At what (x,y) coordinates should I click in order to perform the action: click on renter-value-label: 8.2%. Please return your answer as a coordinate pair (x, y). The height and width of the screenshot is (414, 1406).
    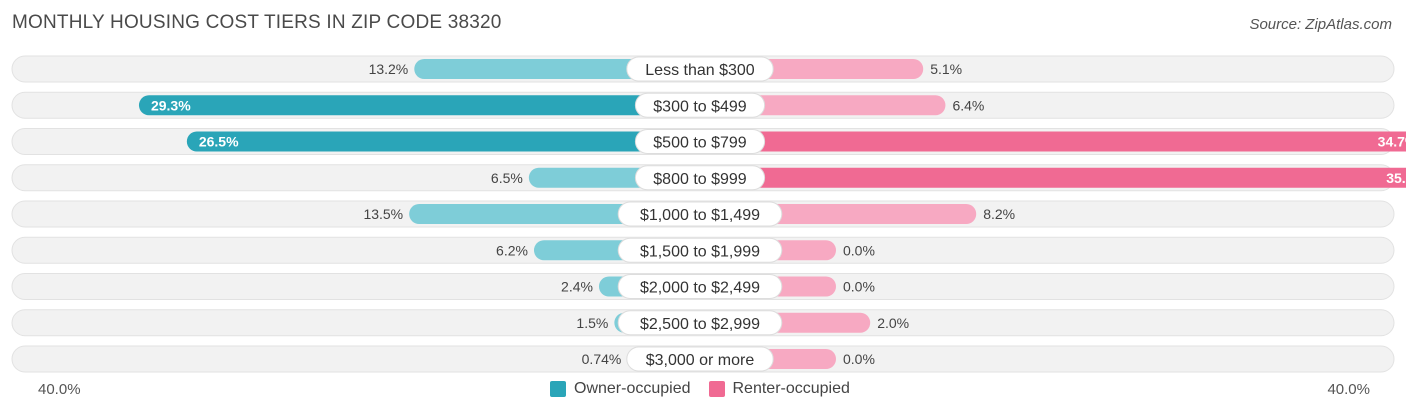
    Looking at the image, I should click on (999, 214).